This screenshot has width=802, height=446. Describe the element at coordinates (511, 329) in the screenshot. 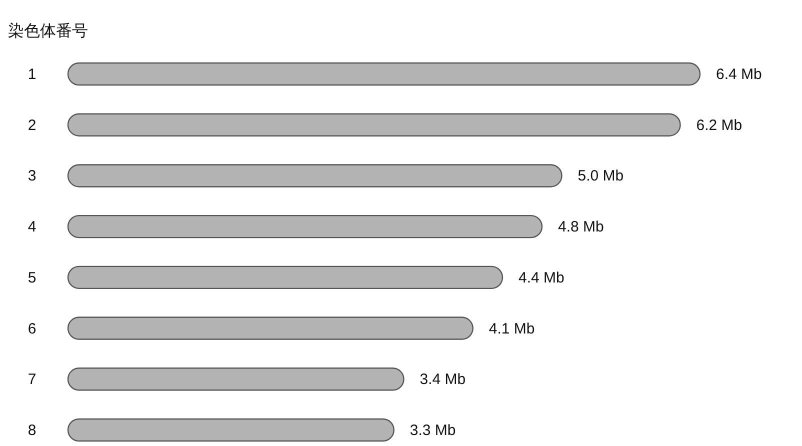

I see `data-label: 4.1 Mb` at that location.